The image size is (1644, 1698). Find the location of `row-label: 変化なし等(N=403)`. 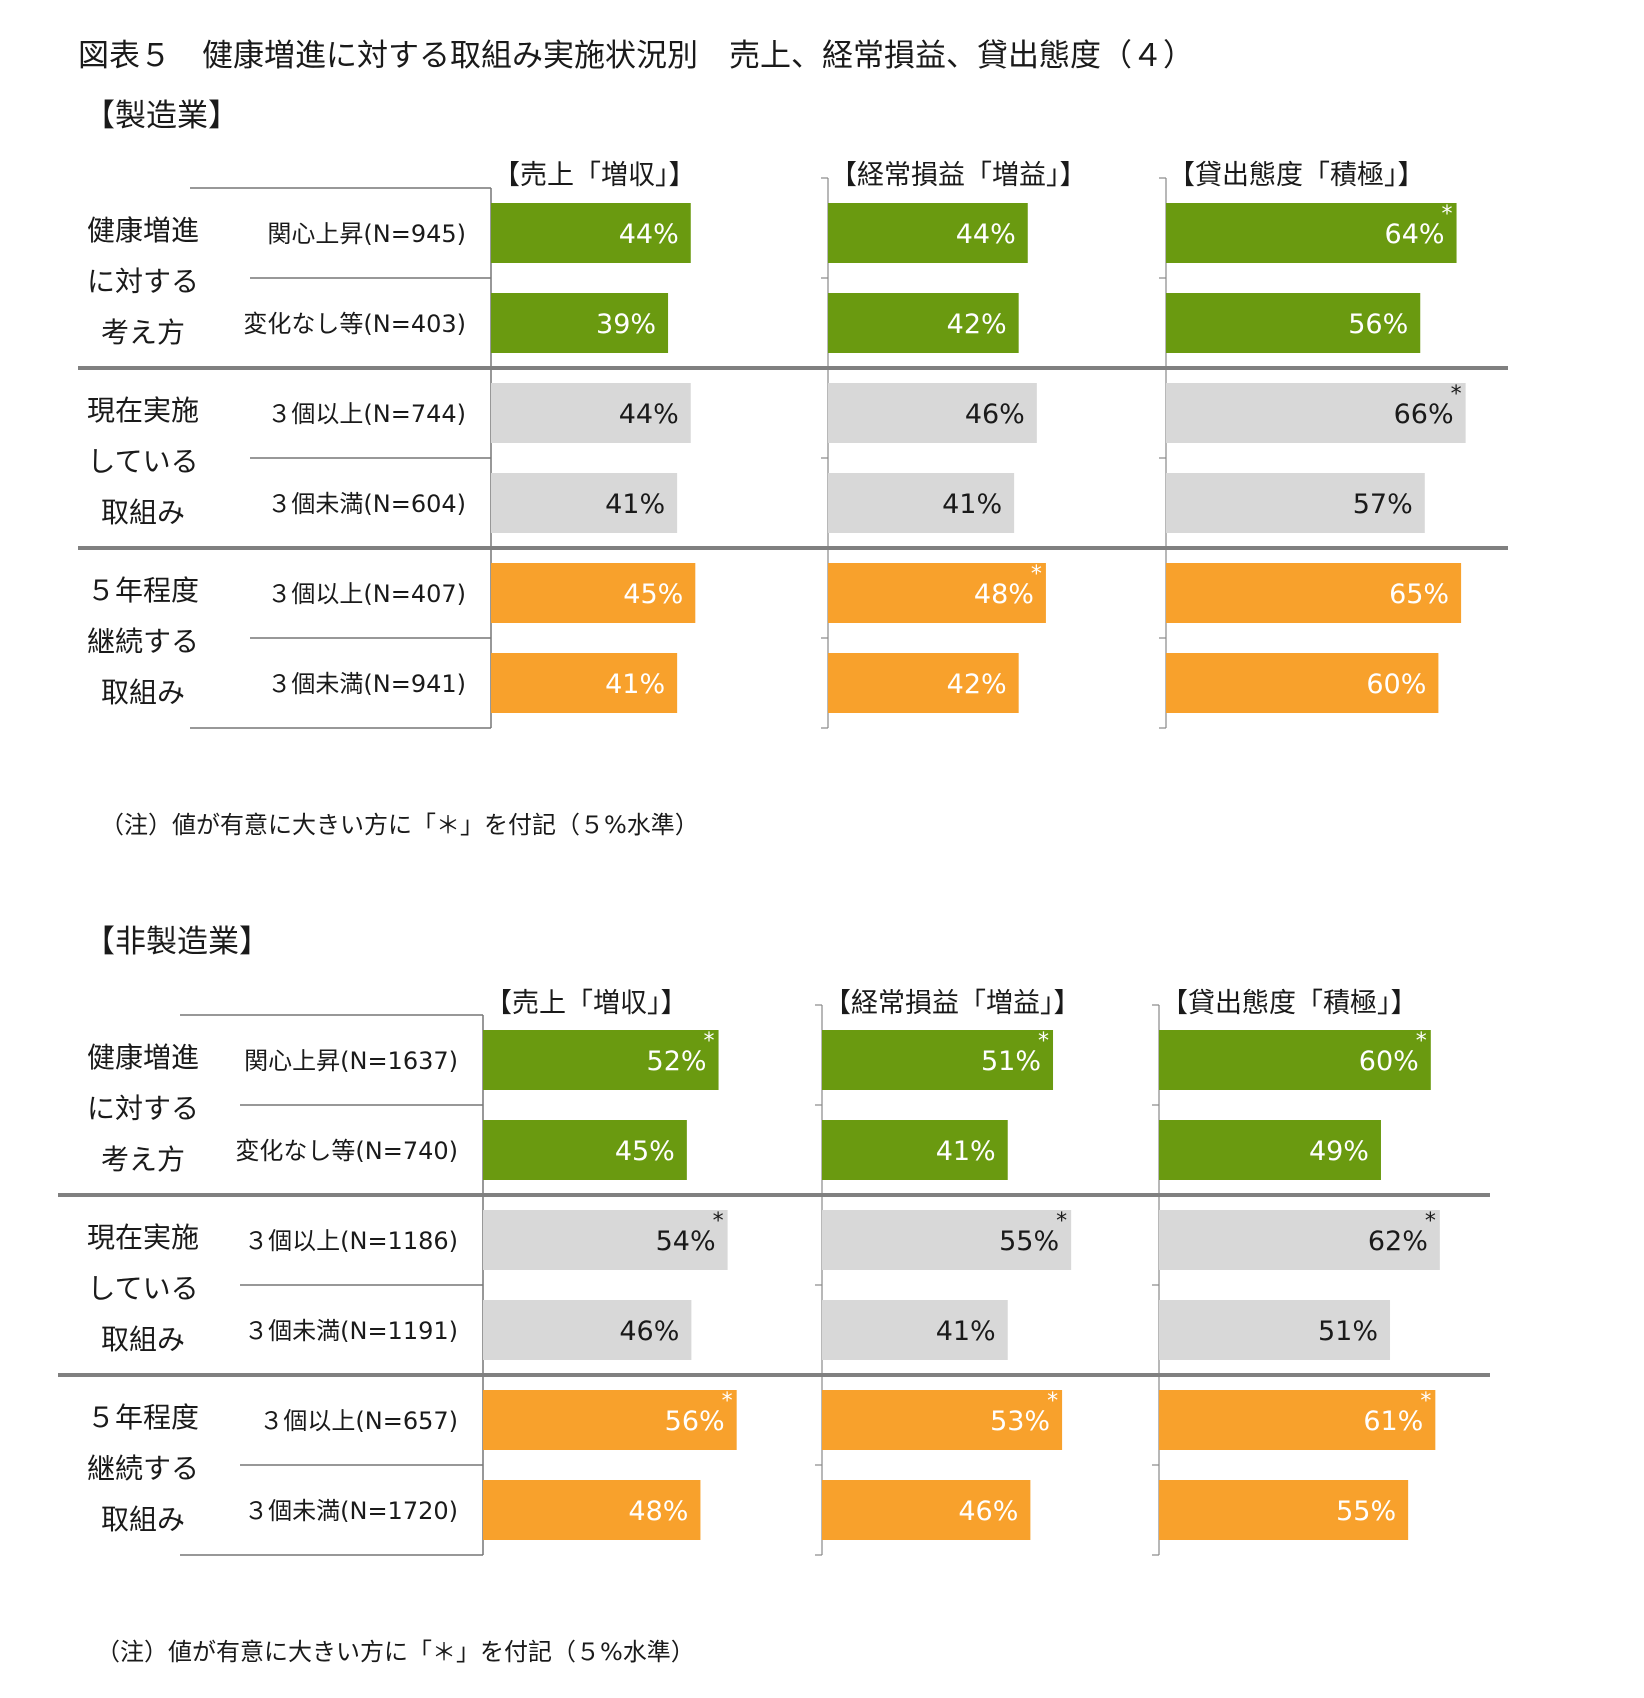

row-label: 変化なし等(N=403) is located at coordinates (354, 324).